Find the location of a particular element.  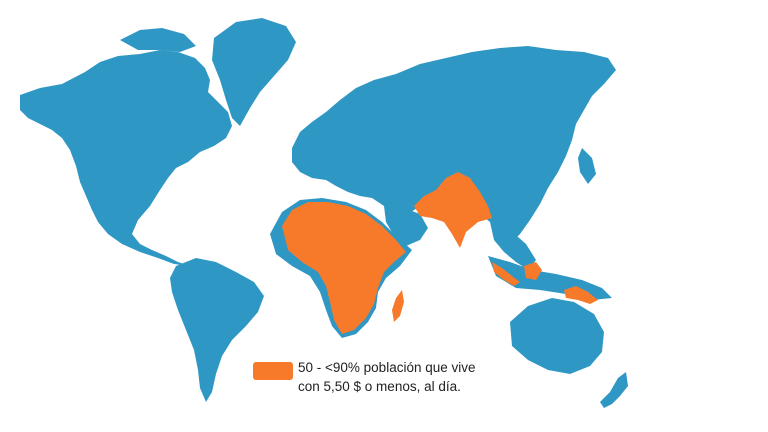

southeast-asia-region is located at coordinates (513, 246).